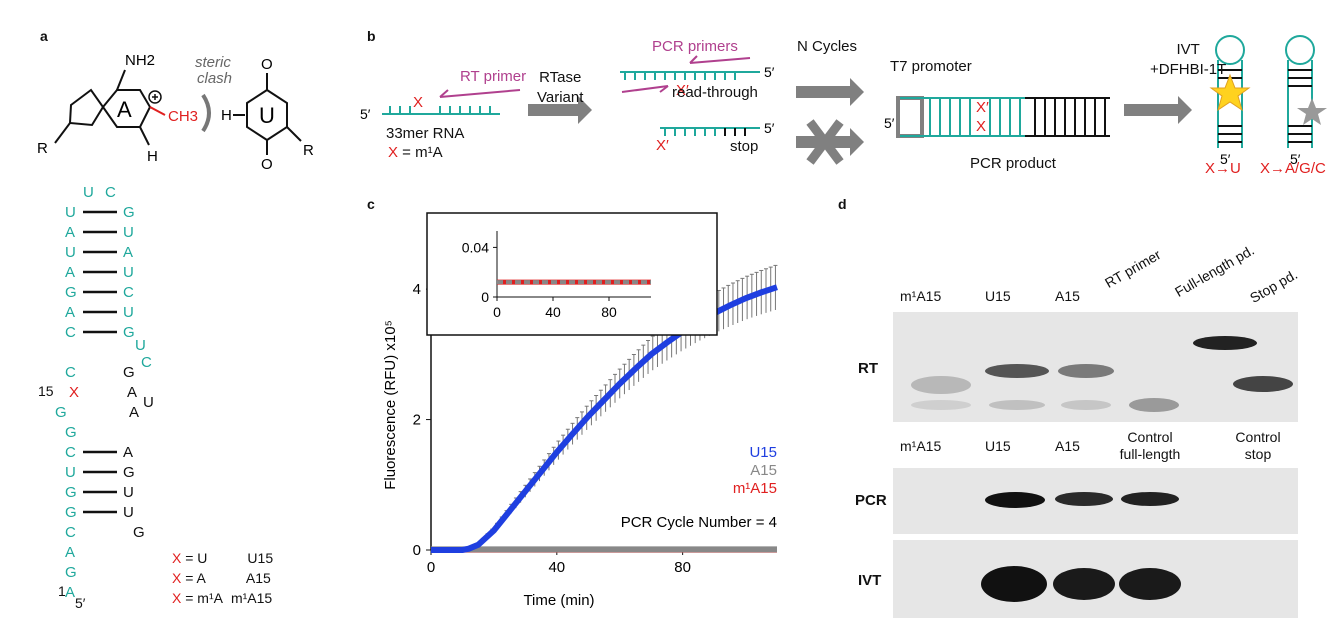  I want to click on xprime-readthrough: X′, so click(682, 90).